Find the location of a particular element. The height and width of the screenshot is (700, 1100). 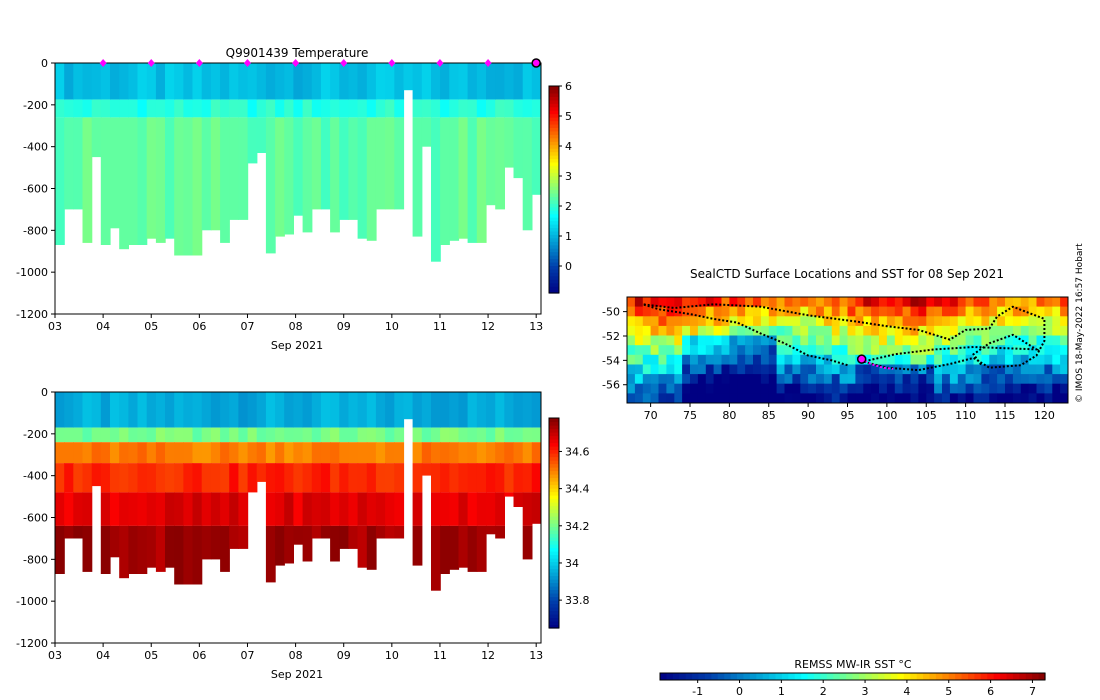

x-tick-label: 110 is located at coordinates (965, 415).